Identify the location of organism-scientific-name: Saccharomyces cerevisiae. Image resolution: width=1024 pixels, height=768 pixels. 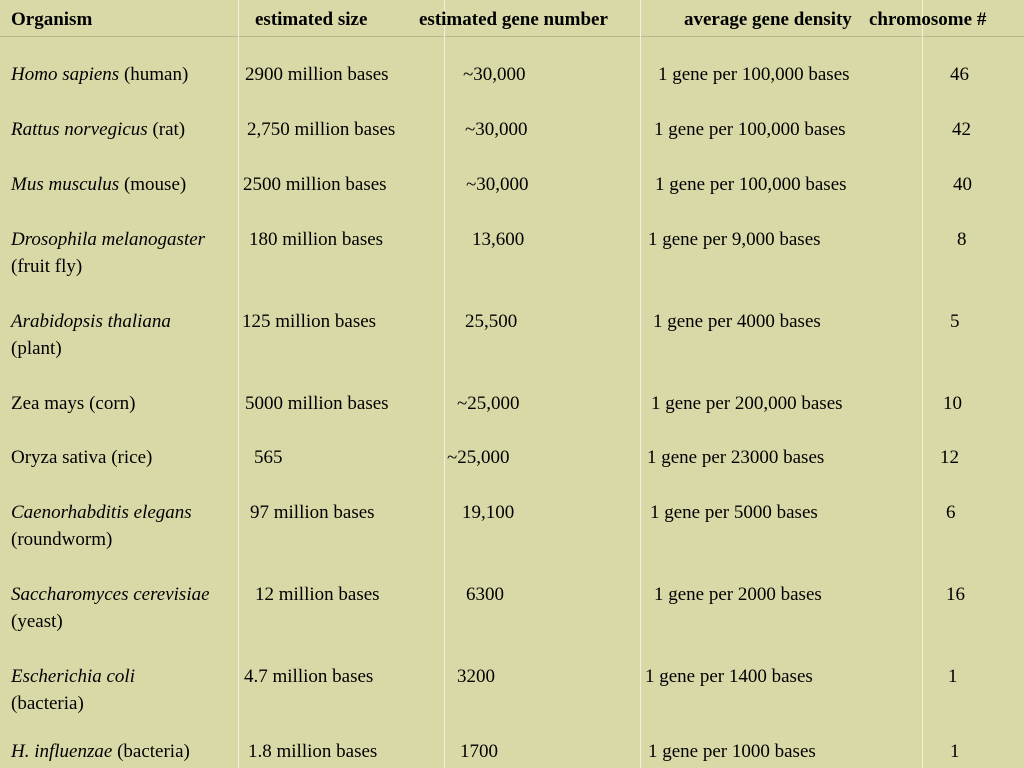
(110, 594).